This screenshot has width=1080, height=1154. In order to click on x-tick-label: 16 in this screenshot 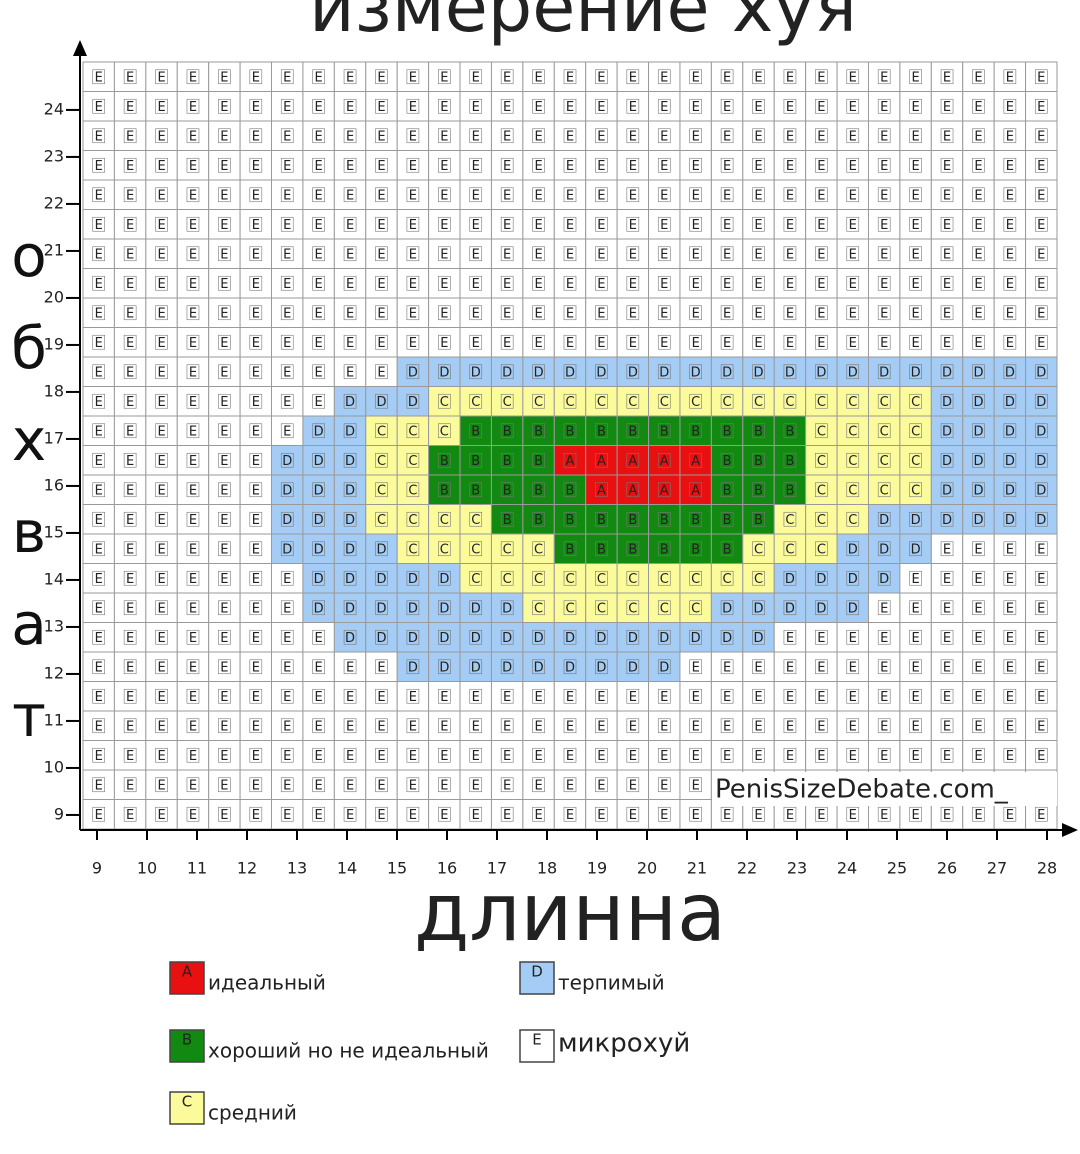, I will do `click(447, 868)`.